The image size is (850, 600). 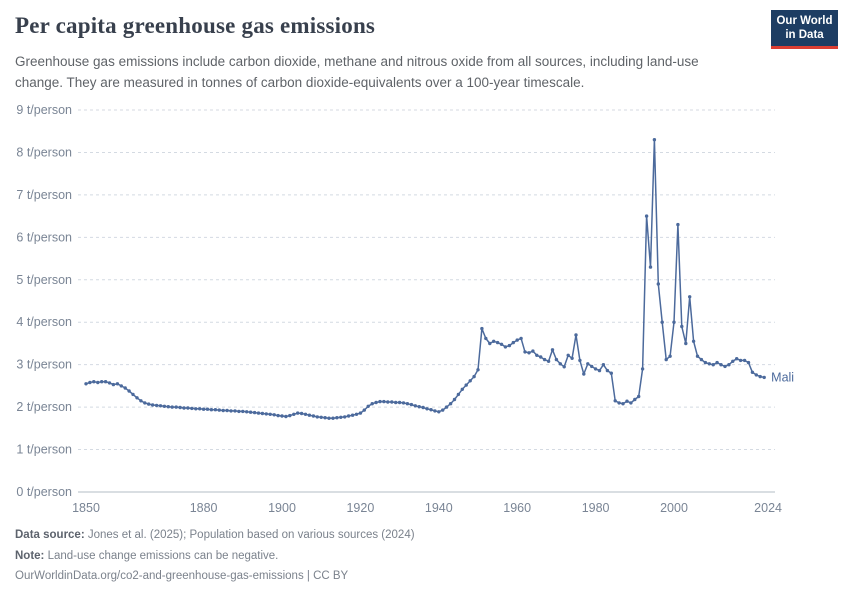 I want to click on svg-text: 5 t/person, so click(x=44, y=280).